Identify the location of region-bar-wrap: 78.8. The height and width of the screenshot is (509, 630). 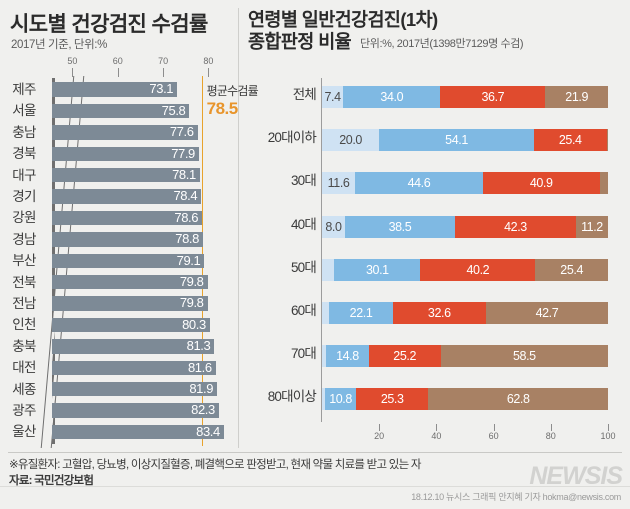
(145, 239).